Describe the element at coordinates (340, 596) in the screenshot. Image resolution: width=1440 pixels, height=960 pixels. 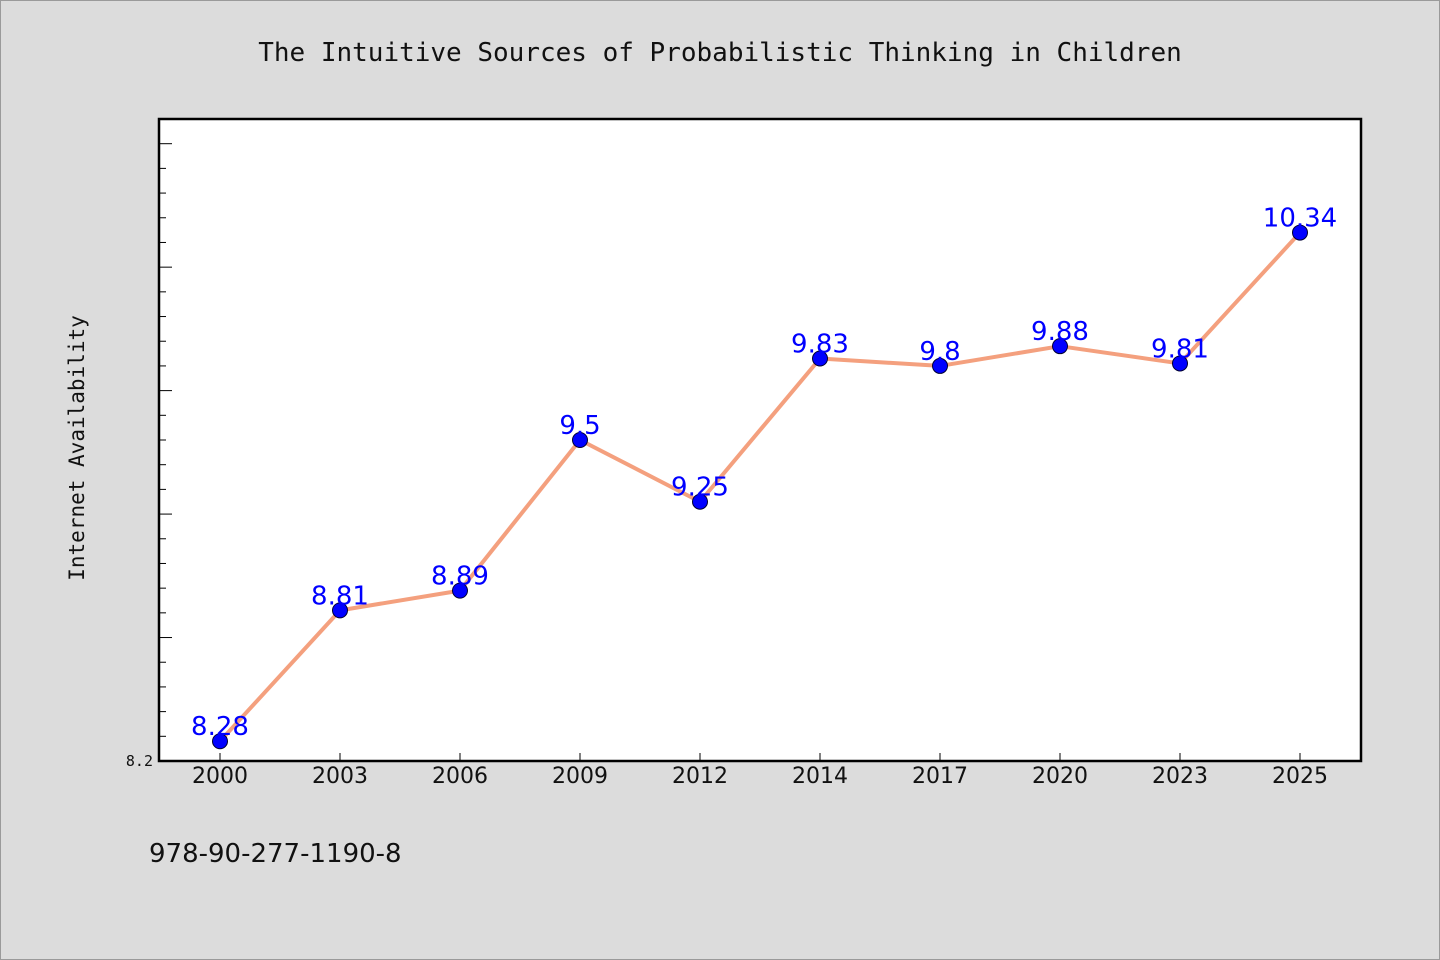
I see `data-label: 8.81` at that location.